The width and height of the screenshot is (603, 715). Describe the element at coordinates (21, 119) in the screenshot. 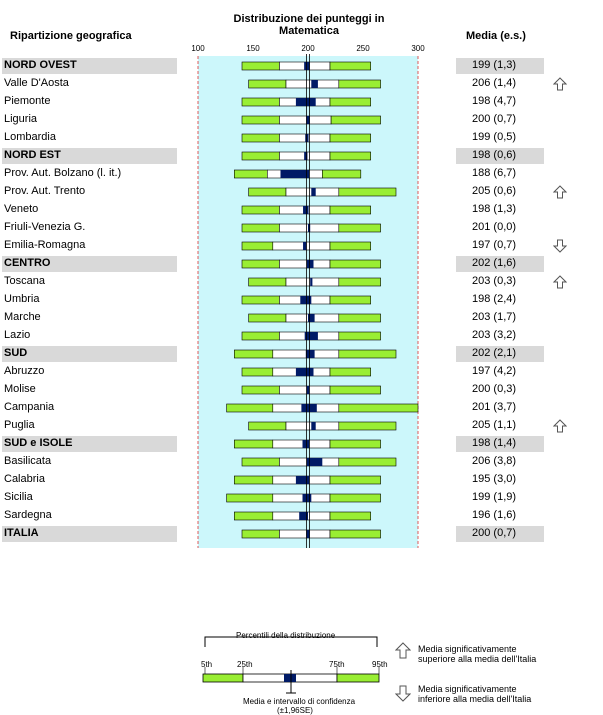

I see `row-label: Liguria` at that location.